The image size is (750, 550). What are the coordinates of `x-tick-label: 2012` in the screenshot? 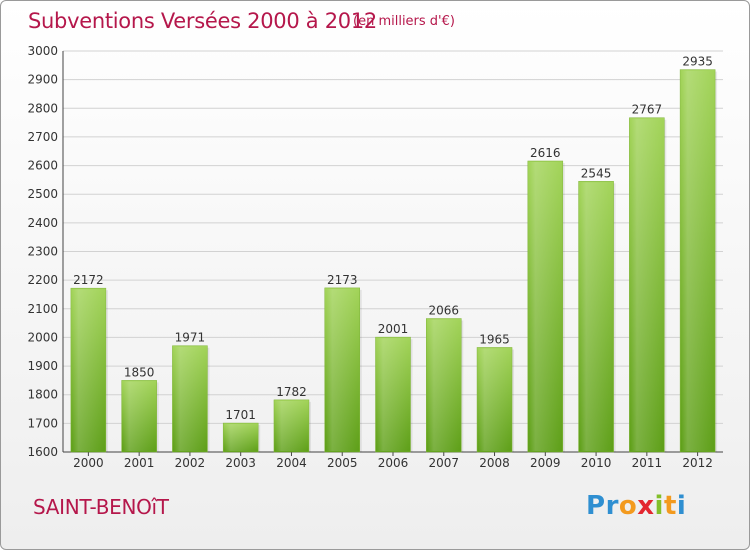 It's located at (697, 463).